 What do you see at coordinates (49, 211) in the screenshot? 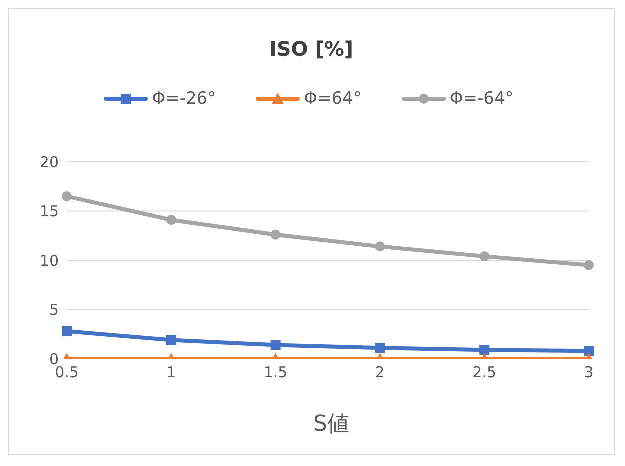
I see `y-tick-label: 15` at bounding box center [49, 211].